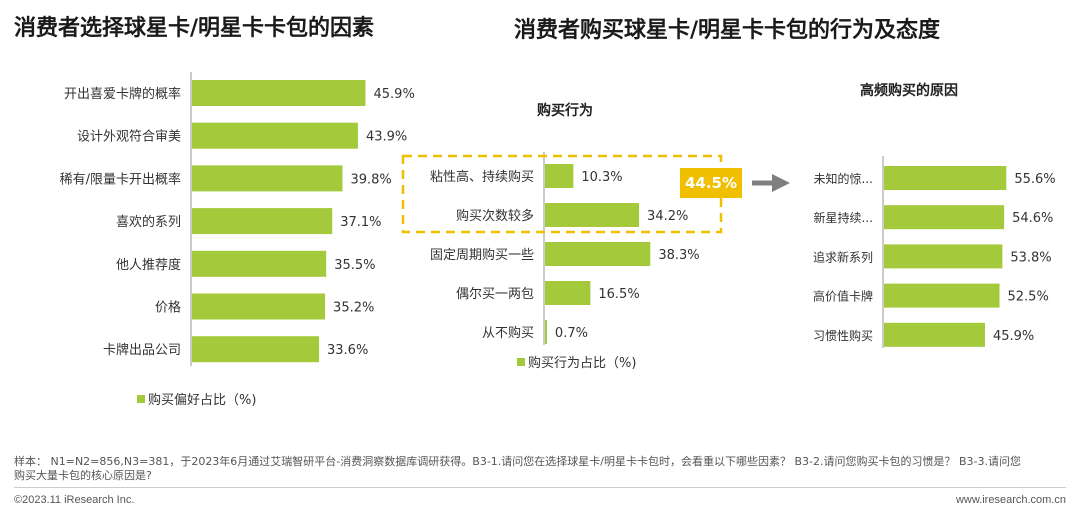 The image size is (1080, 517). What do you see at coordinates (843, 335) in the screenshot?
I see `category-label: 习惯性购买` at bounding box center [843, 335].